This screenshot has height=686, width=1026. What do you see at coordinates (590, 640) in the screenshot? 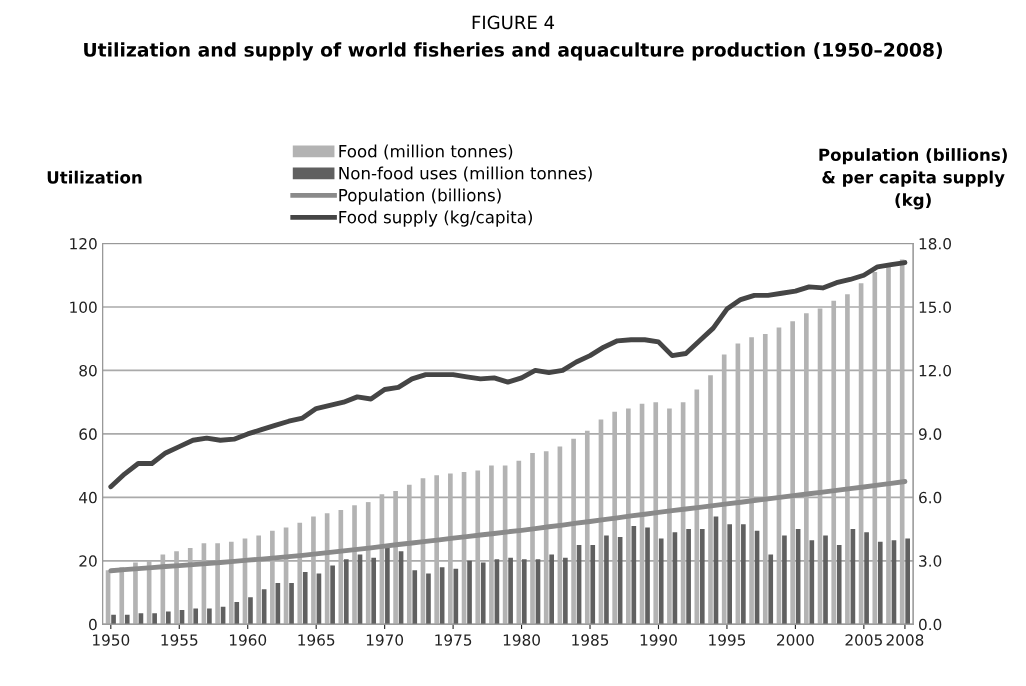
I see `x-tick-label: 1985` at bounding box center [590, 640].